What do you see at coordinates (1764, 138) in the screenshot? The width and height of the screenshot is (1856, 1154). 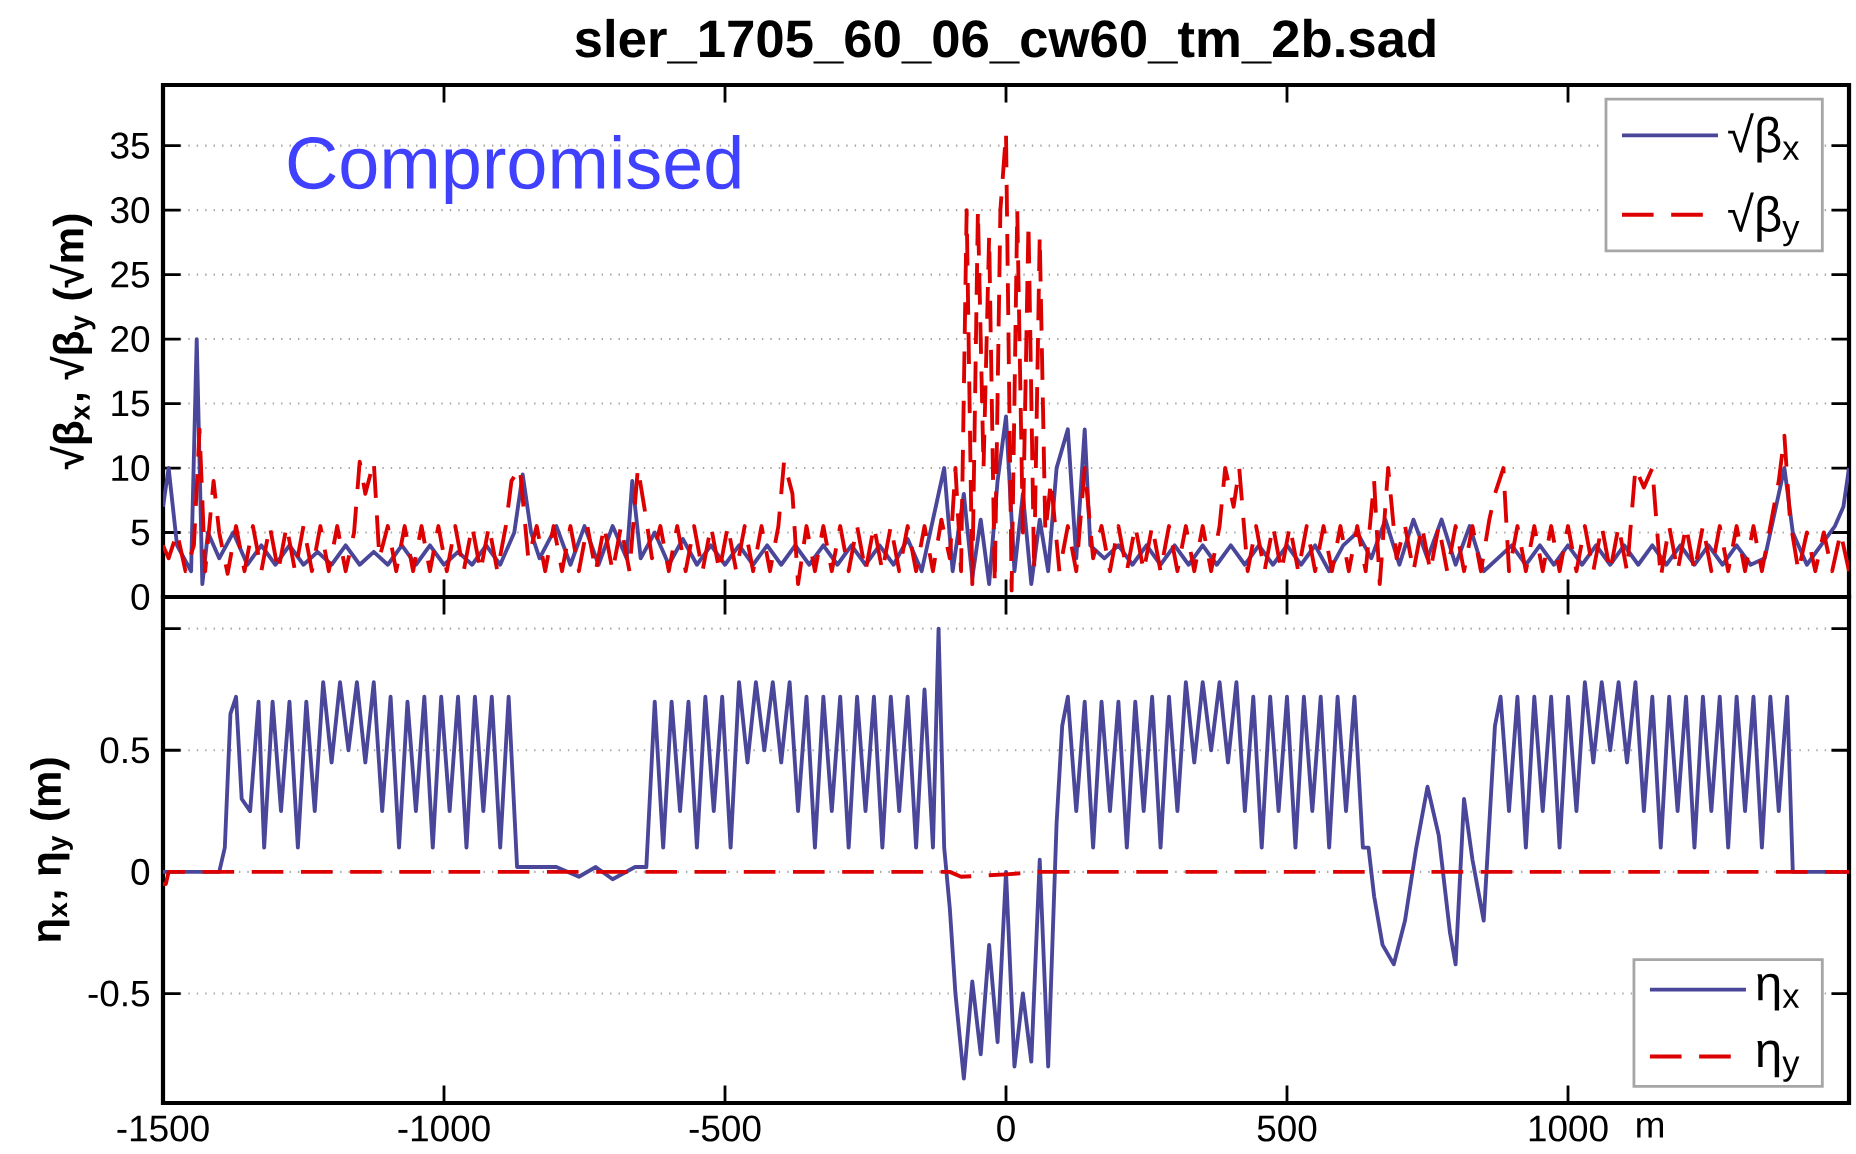 I see `legend-label: √β$_{x}$` at bounding box center [1764, 138].